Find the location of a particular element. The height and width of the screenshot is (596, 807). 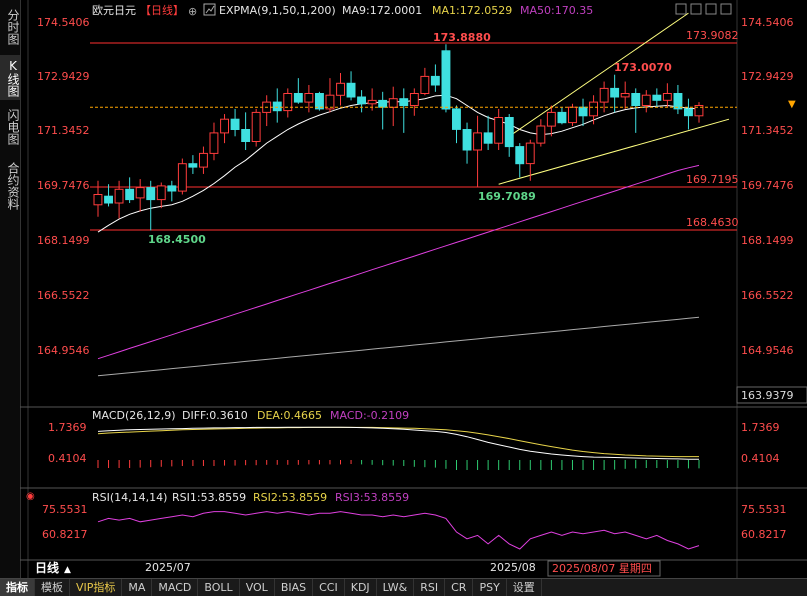

min-price-box is located at coordinates (771, 395).